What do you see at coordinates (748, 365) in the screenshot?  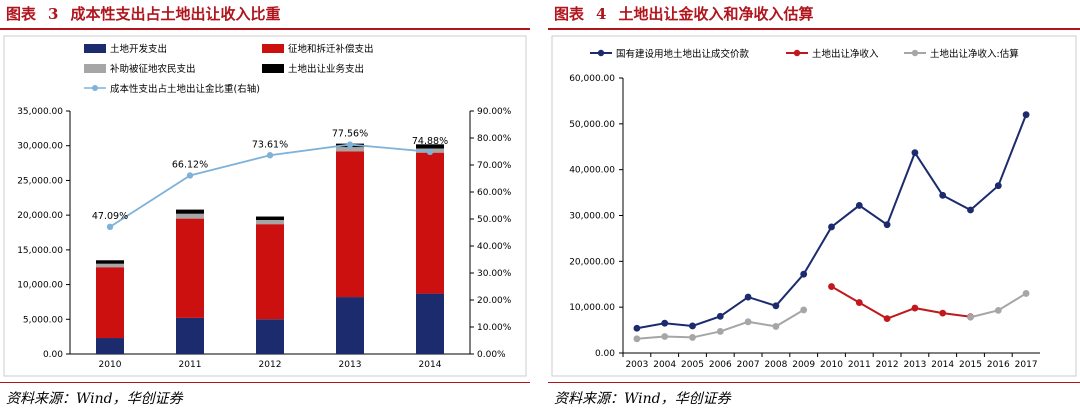 I see `x-tick-label: 2007` at bounding box center [748, 365].